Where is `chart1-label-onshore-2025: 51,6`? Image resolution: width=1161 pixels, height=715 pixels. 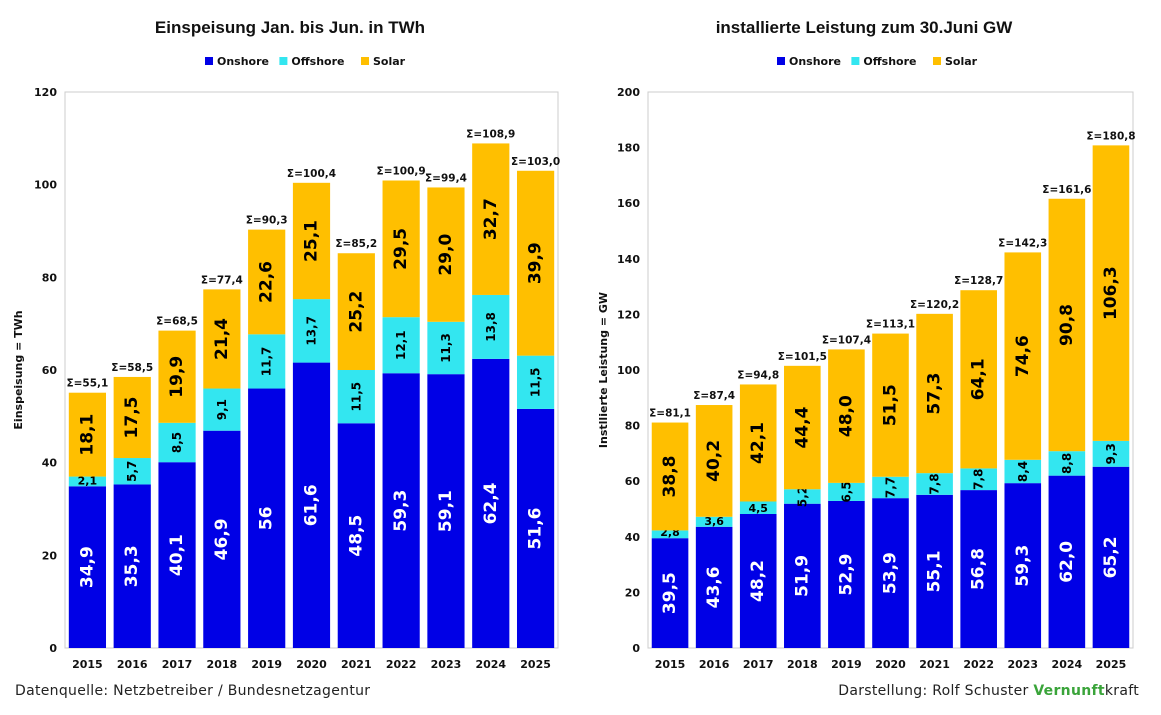 chart1-label-onshore-2025: 51,6 is located at coordinates (536, 528).